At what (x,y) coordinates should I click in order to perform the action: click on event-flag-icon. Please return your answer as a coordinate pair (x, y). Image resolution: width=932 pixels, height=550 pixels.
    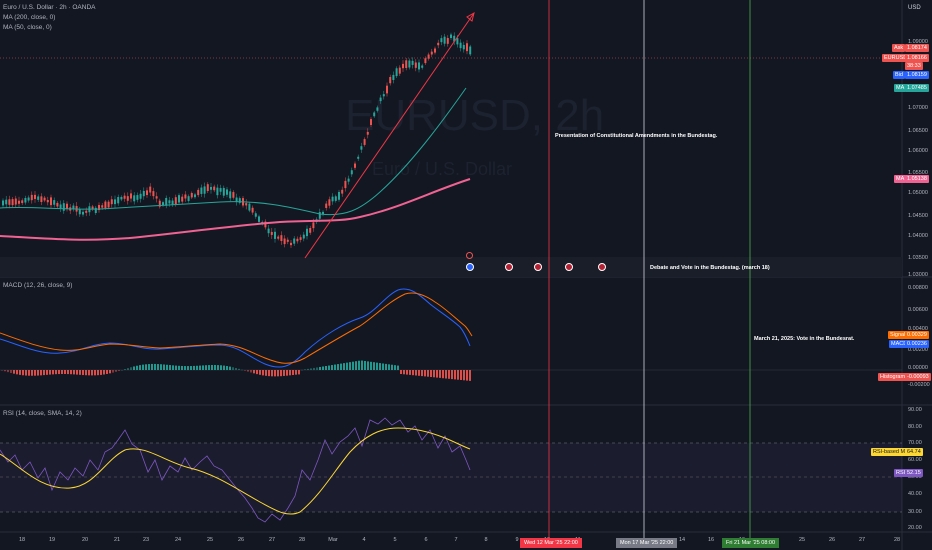
    Looking at the image, I should click on (469, 255).